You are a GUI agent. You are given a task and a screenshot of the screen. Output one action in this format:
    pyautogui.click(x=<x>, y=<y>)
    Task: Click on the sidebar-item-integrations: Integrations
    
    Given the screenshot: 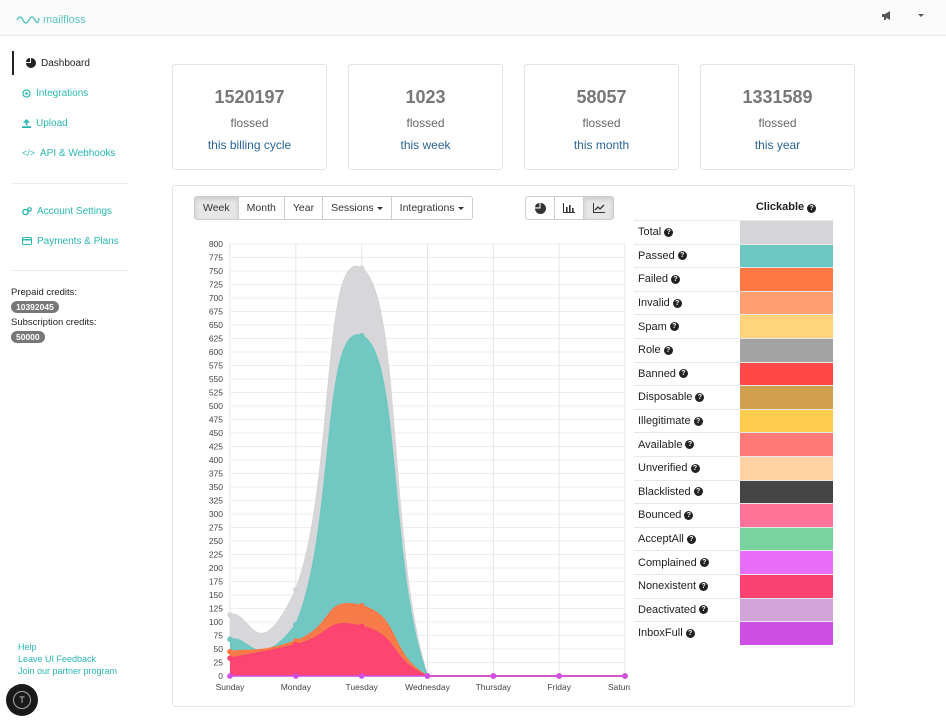 What is the action you would take?
    pyautogui.click(x=50, y=93)
    